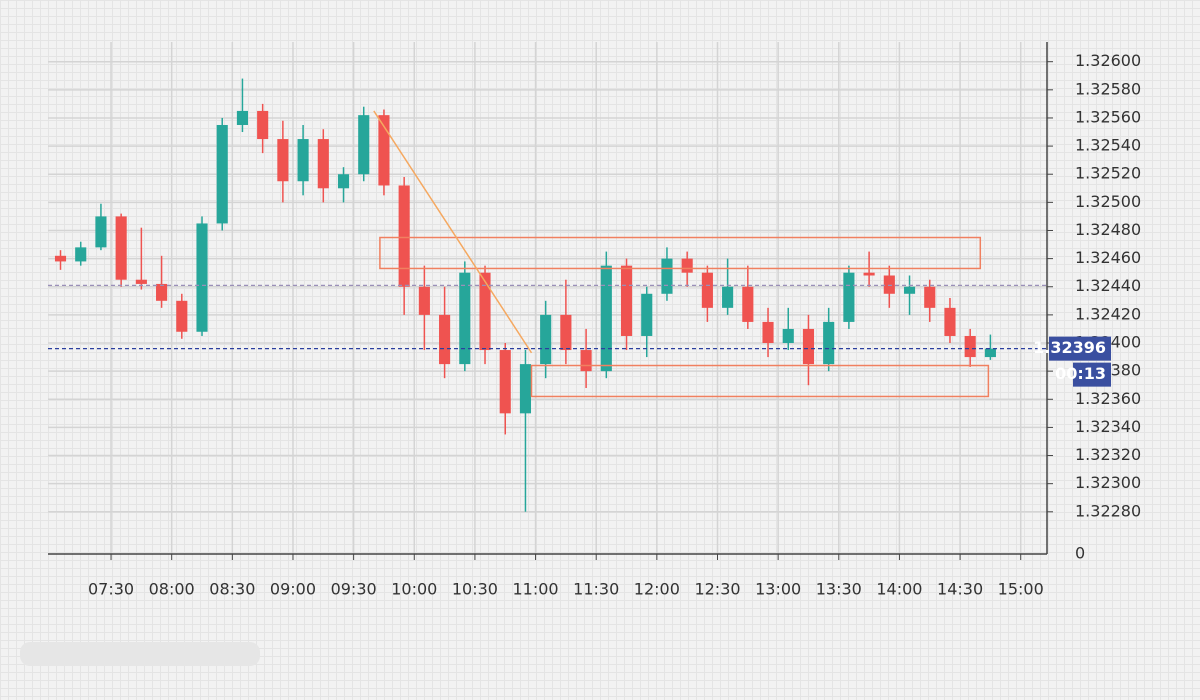 This screenshot has width=1200, height=700. Describe the element at coordinates (414, 589) in the screenshot. I see `x-tick-label: 10:00` at that location.